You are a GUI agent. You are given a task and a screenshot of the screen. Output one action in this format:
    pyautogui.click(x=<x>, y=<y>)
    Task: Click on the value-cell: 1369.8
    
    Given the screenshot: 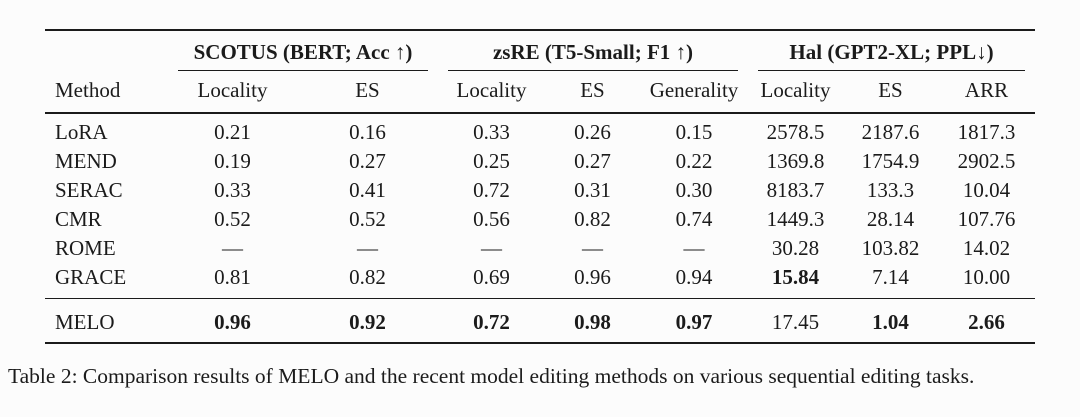 What is the action you would take?
    pyautogui.click(x=795, y=161)
    